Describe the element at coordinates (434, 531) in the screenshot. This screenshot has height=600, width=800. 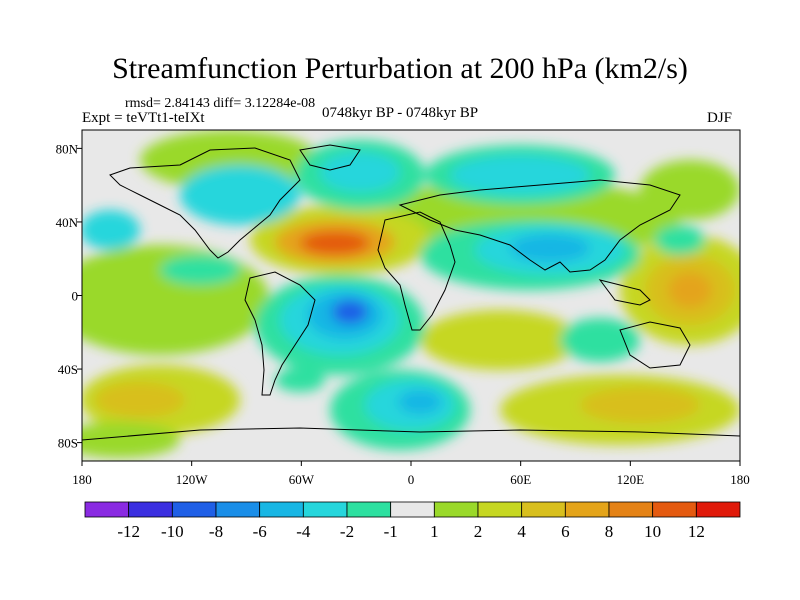
I see `colorbar-tick-label: 1` at that location.